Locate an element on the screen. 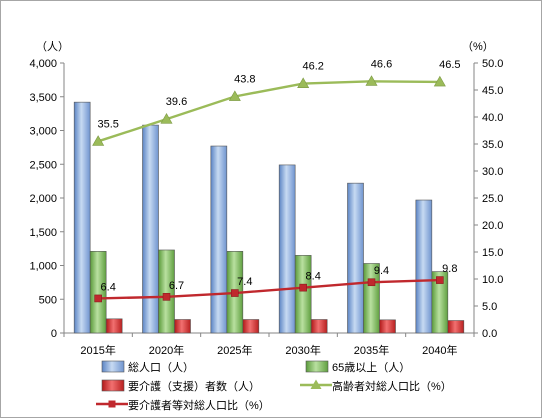 This screenshot has width=542, height=418. y-right-tick-label: 20.0 is located at coordinates (492, 226).